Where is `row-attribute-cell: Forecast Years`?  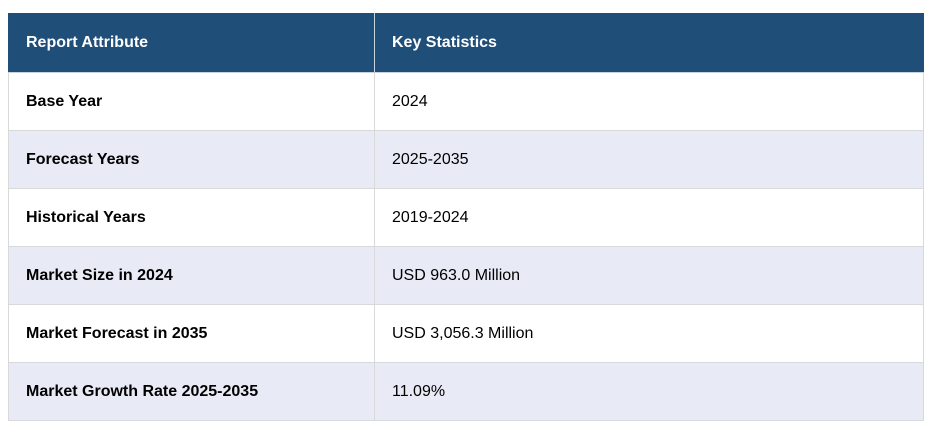
row-attribute-cell: Forecast Years is located at coordinates (191, 159).